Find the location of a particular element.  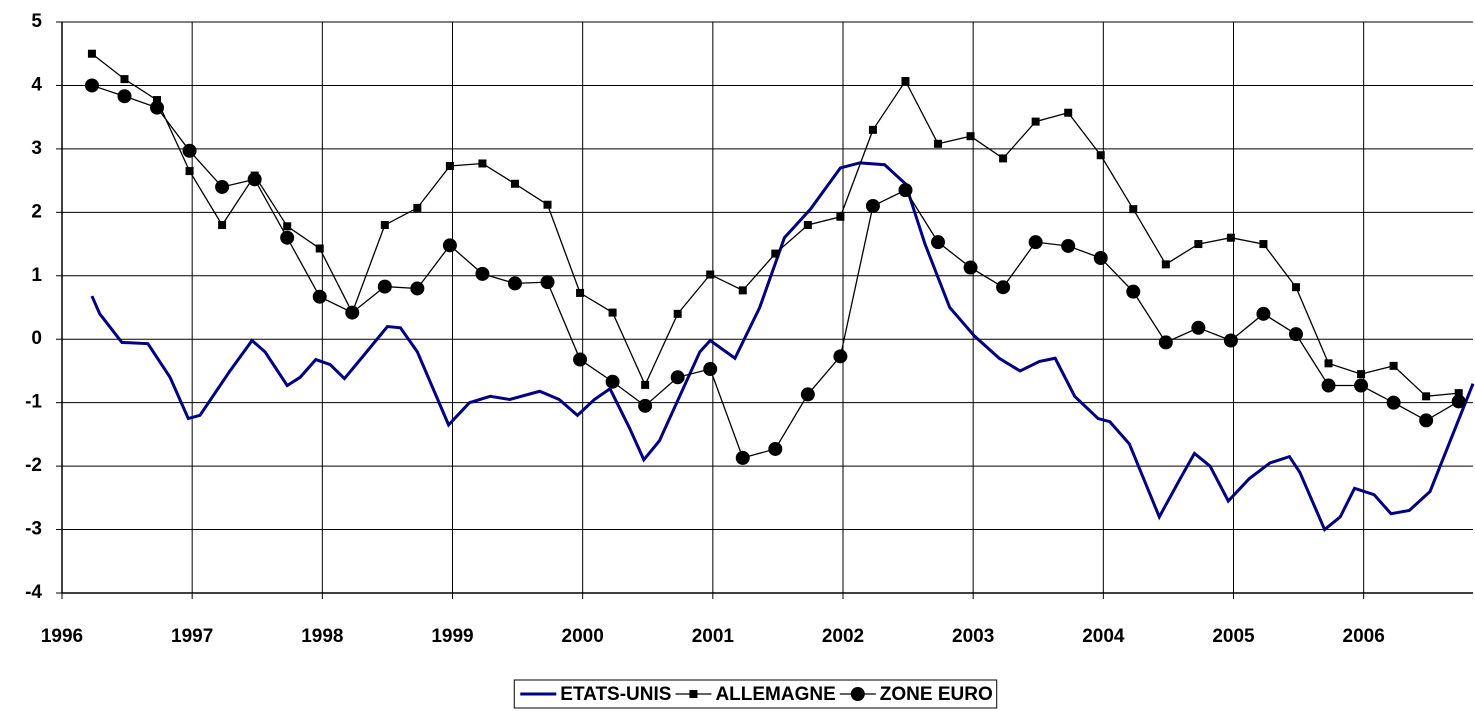

x-tick-label: 2001 is located at coordinates (713, 636).